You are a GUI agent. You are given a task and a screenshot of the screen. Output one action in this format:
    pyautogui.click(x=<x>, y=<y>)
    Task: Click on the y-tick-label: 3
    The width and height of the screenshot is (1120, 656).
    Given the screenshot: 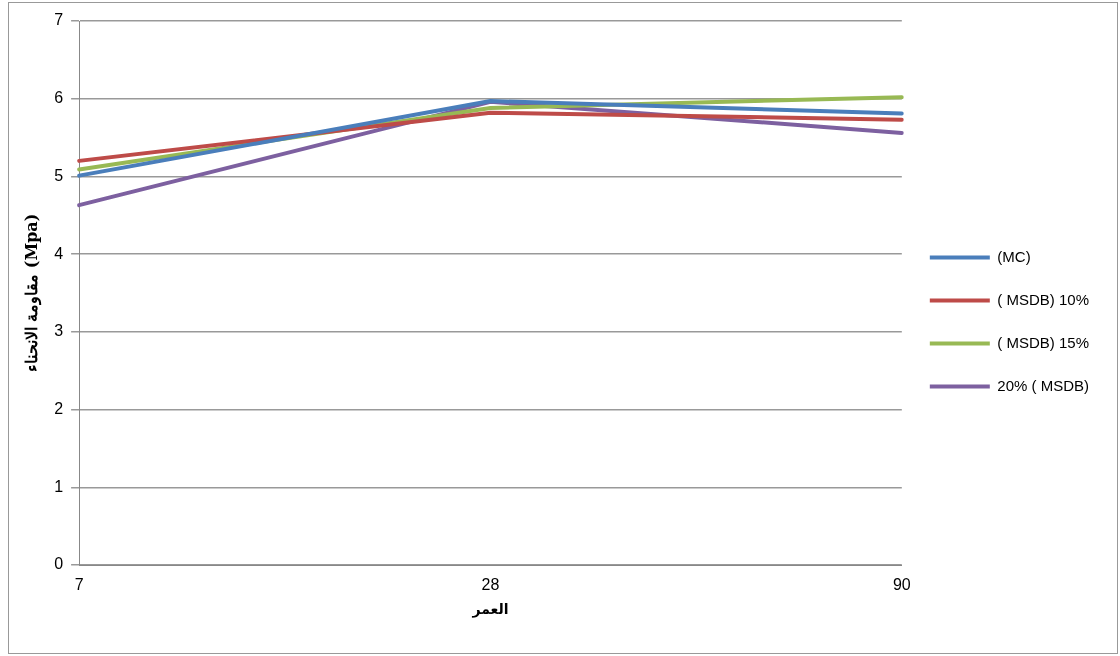 What is the action you would take?
    pyautogui.click(x=59, y=331)
    